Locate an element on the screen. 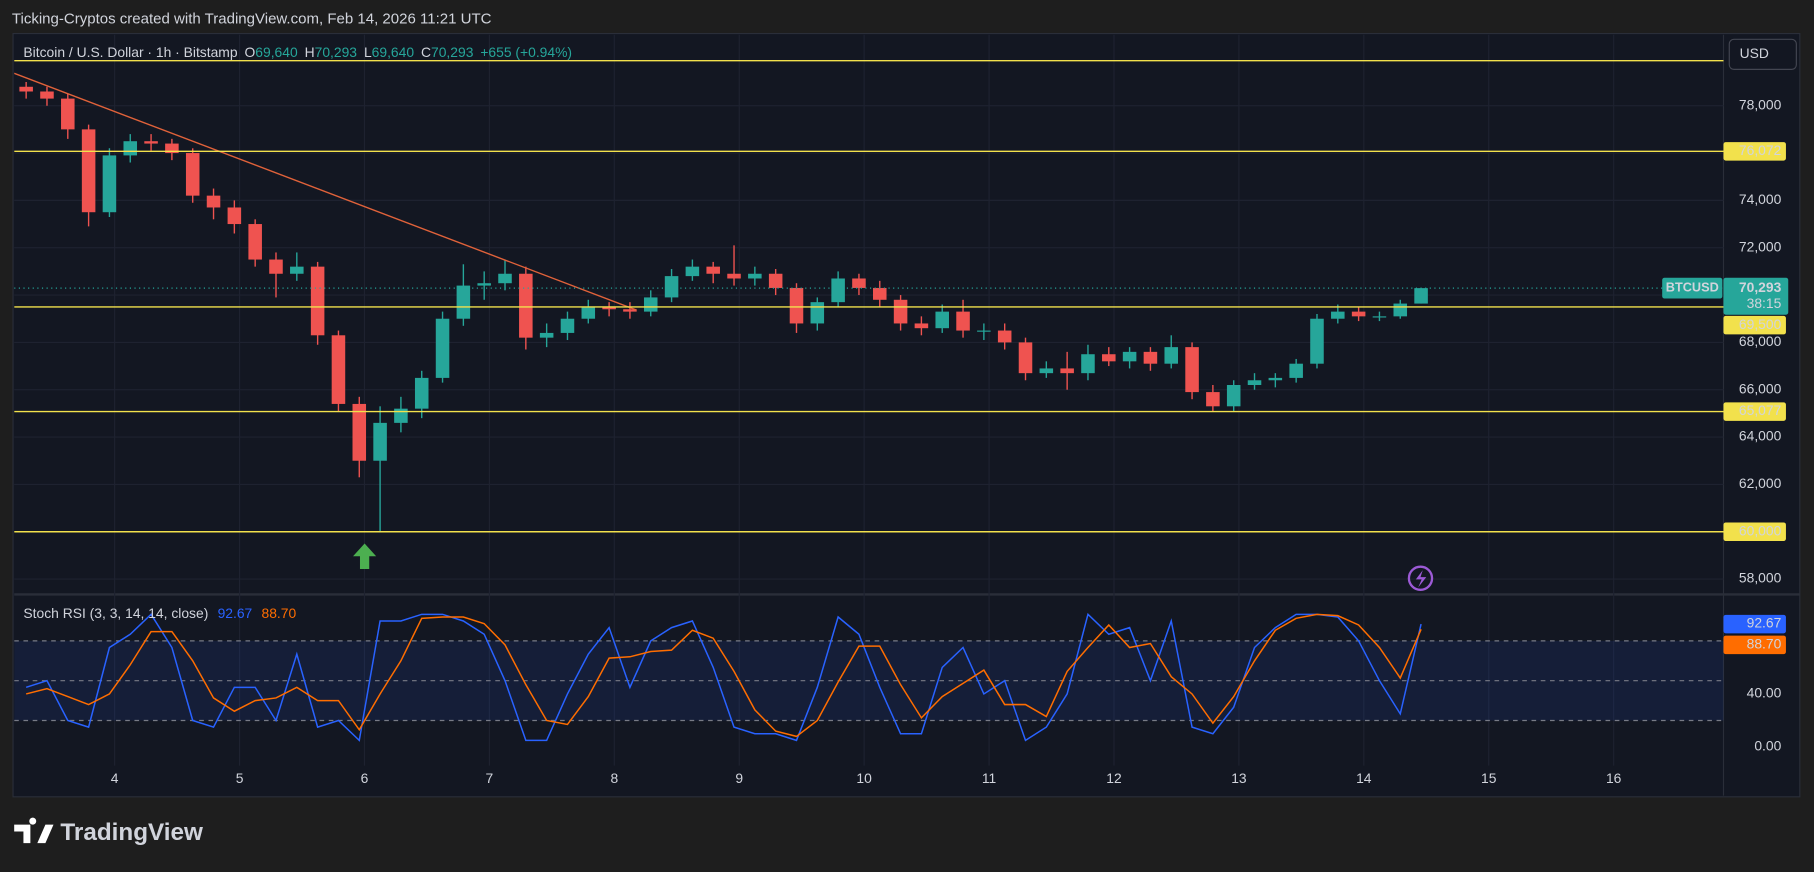  footer-brand: TradingView is located at coordinates (131, 832).